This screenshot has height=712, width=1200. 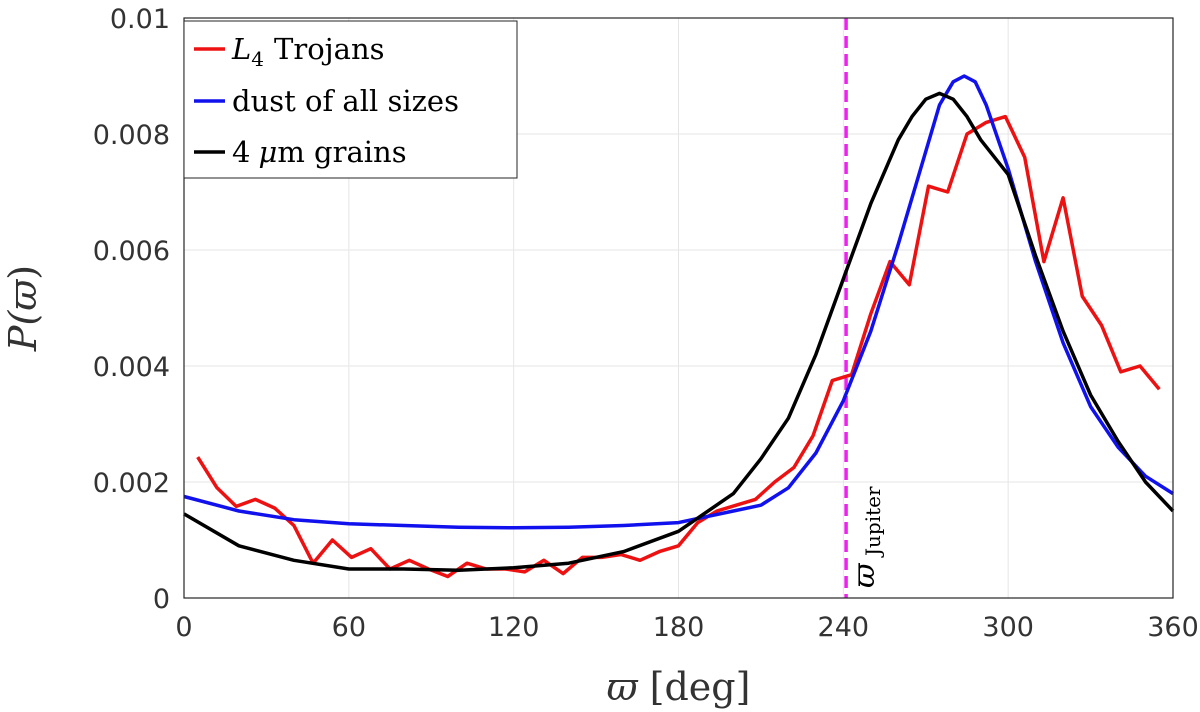 What do you see at coordinates (873, 522) in the screenshot?
I see `reference-line-subscript: Jupiter` at bounding box center [873, 522].